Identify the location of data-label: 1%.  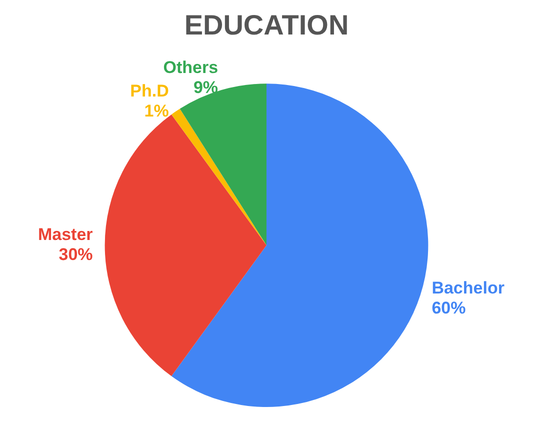
(156, 110).